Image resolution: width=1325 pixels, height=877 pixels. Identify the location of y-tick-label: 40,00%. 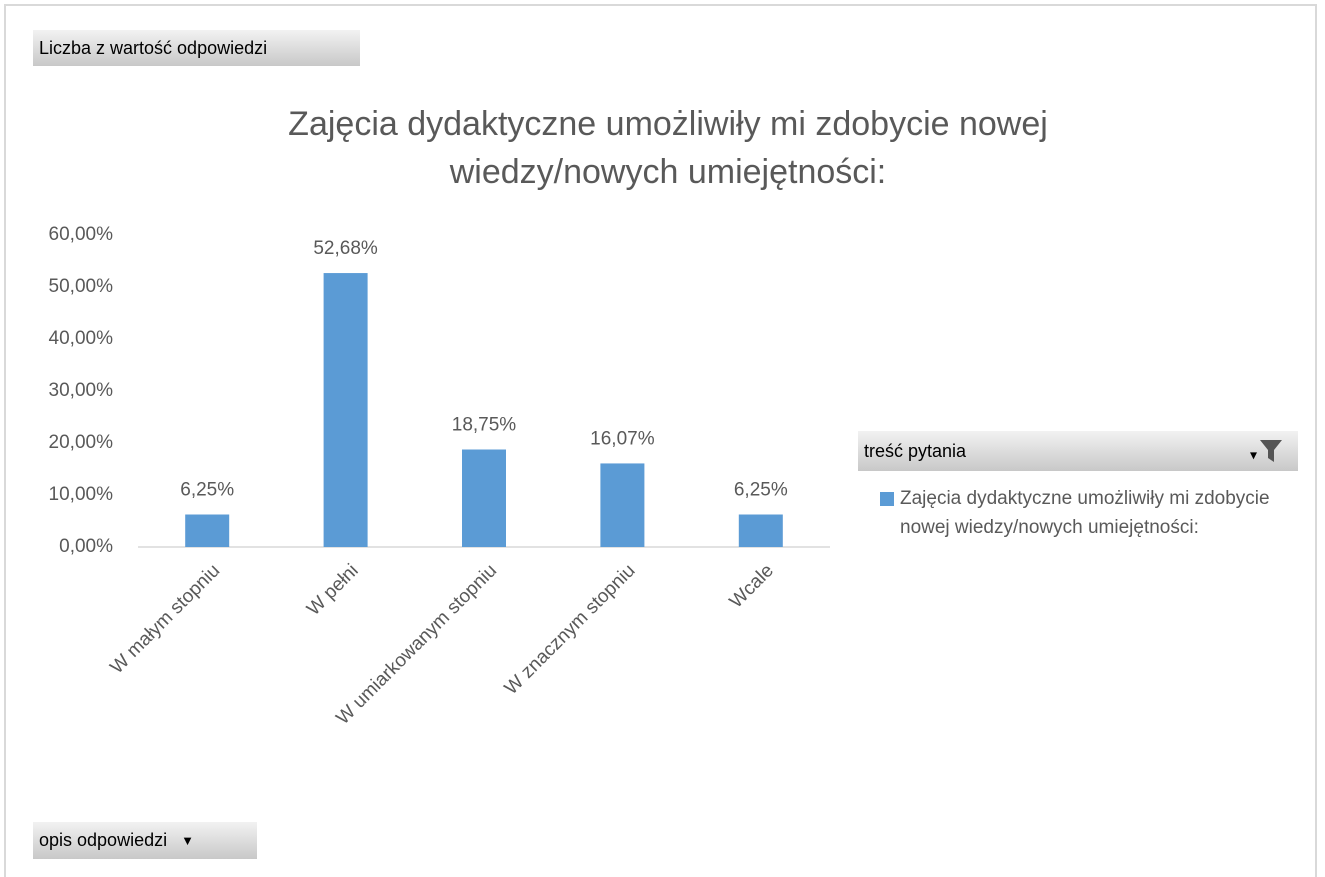
(81, 338).